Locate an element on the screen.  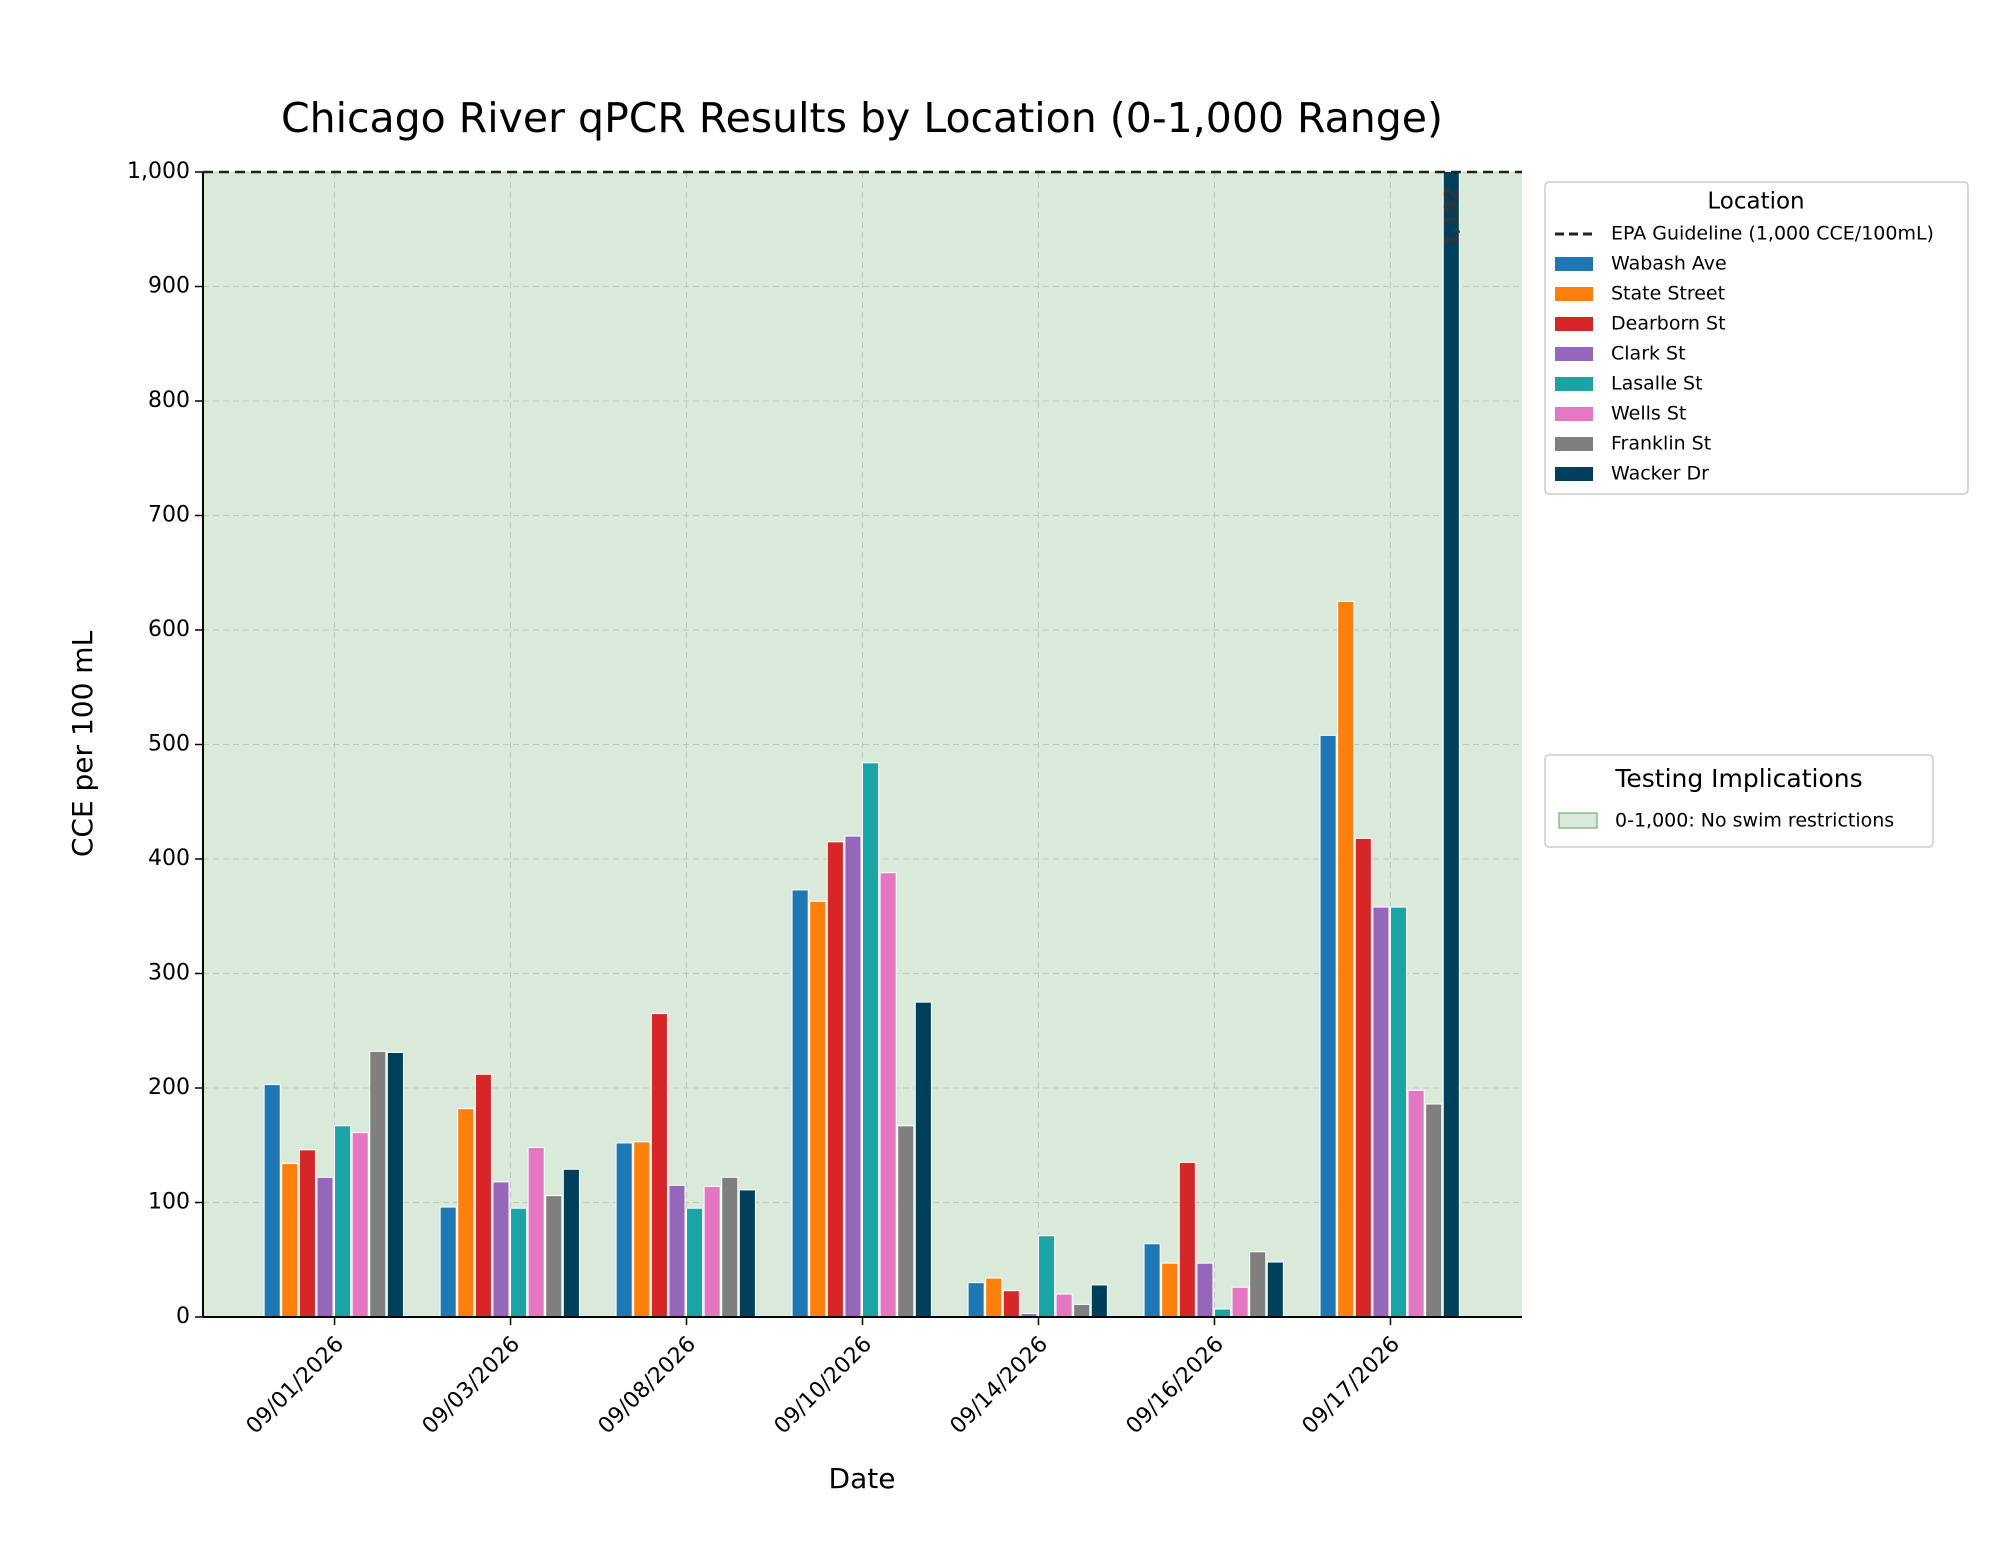
legend-label: EPA Guideline (1,000 CCE/100mL) is located at coordinates (1772, 234).